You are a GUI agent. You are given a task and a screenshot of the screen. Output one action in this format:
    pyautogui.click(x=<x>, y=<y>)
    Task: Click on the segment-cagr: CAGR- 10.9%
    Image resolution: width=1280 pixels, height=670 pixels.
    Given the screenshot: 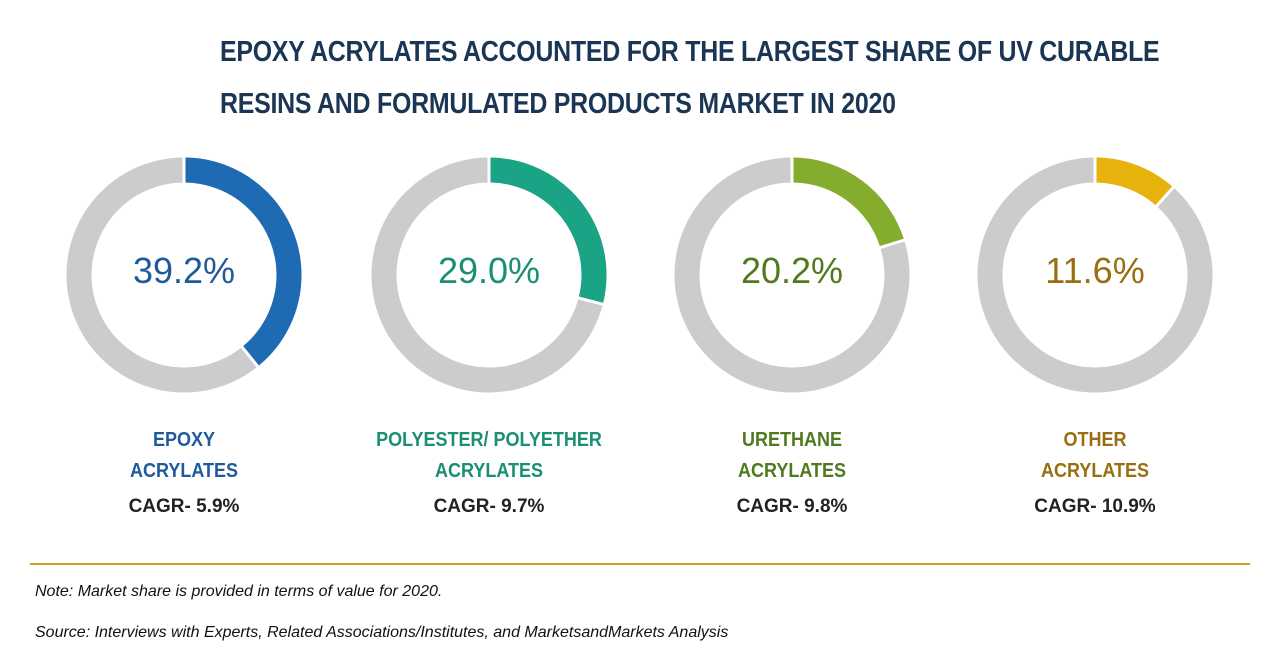 What is the action you would take?
    pyautogui.click(x=1095, y=506)
    